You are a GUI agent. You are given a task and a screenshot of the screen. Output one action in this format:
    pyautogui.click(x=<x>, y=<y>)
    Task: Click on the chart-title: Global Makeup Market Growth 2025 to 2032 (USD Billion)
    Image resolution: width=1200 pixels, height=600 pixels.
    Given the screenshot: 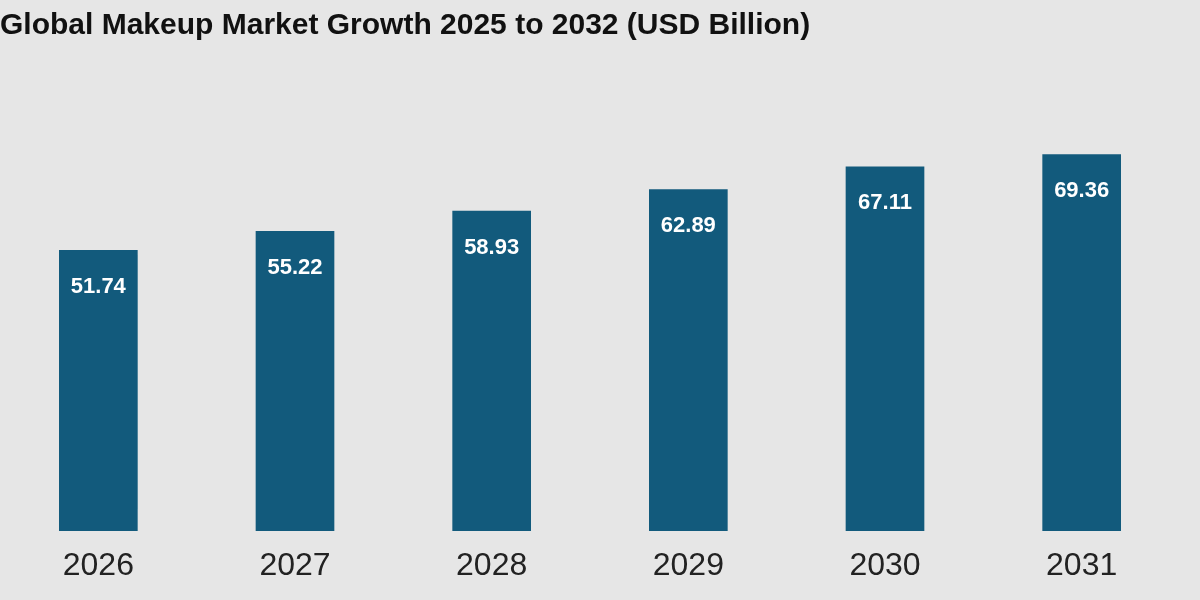 What is the action you would take?
    pyautogui.click(x=405, y=23)
    